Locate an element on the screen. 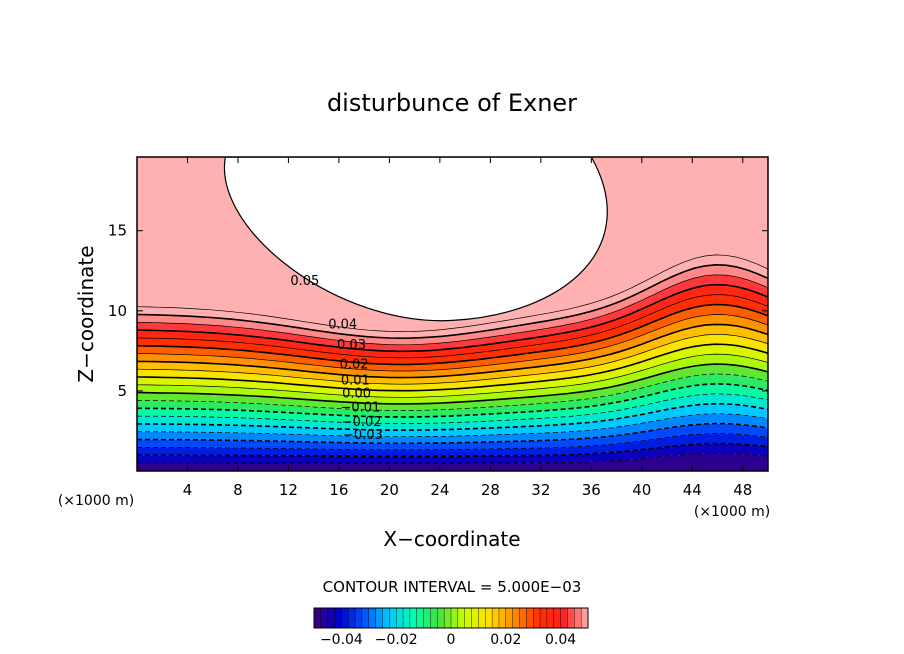 This screenshot has height=654, width=904. x-axis-unit-left: (×1000 m) is located at coordinates (96, 501).